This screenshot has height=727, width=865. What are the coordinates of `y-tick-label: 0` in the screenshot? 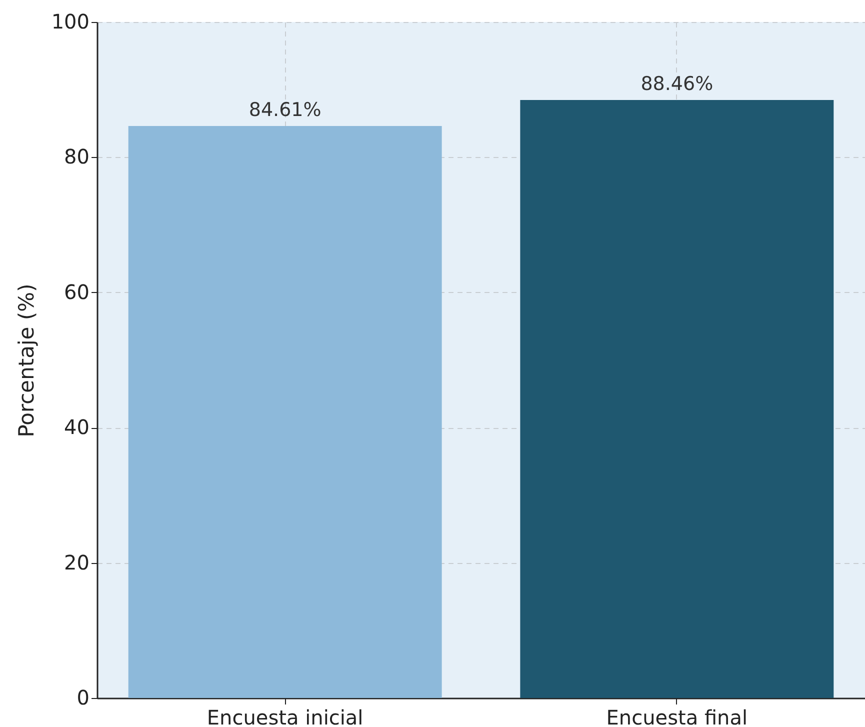 It's located at (83, 698).